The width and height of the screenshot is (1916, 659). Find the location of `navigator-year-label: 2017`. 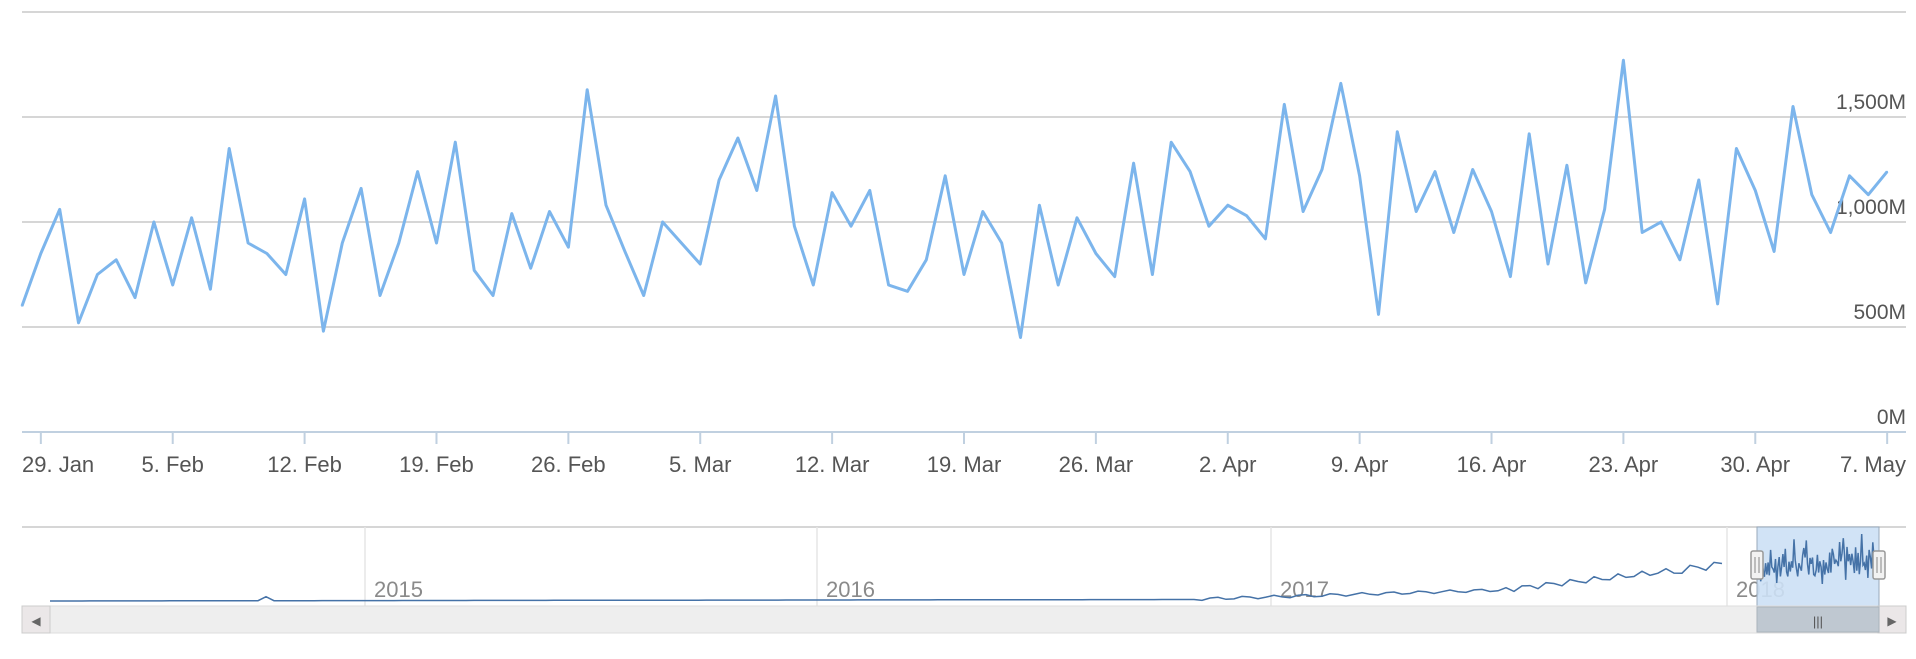

navigator-year-label: 2017 is located at coordinates (1304, 589).